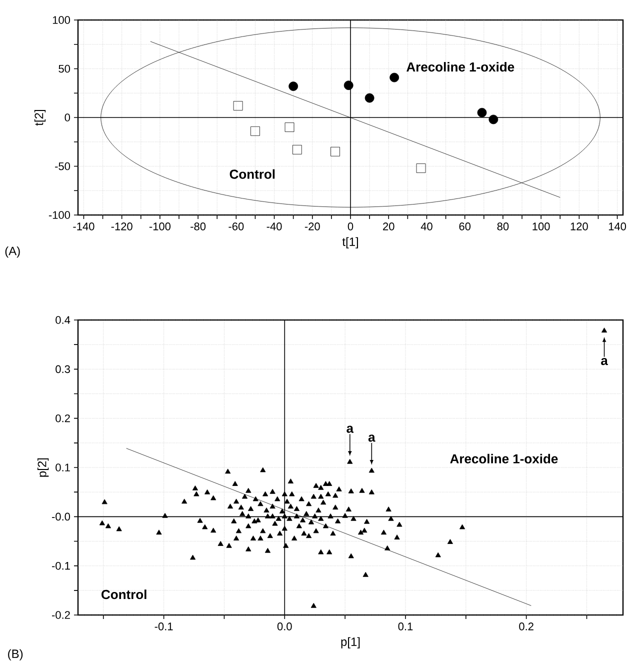 Image resolution: width=641 pixels, height=669 pixels. Describe the element at coordinates (388, 226) in the screenshot. I see `x-tick-label: 20` at that location.